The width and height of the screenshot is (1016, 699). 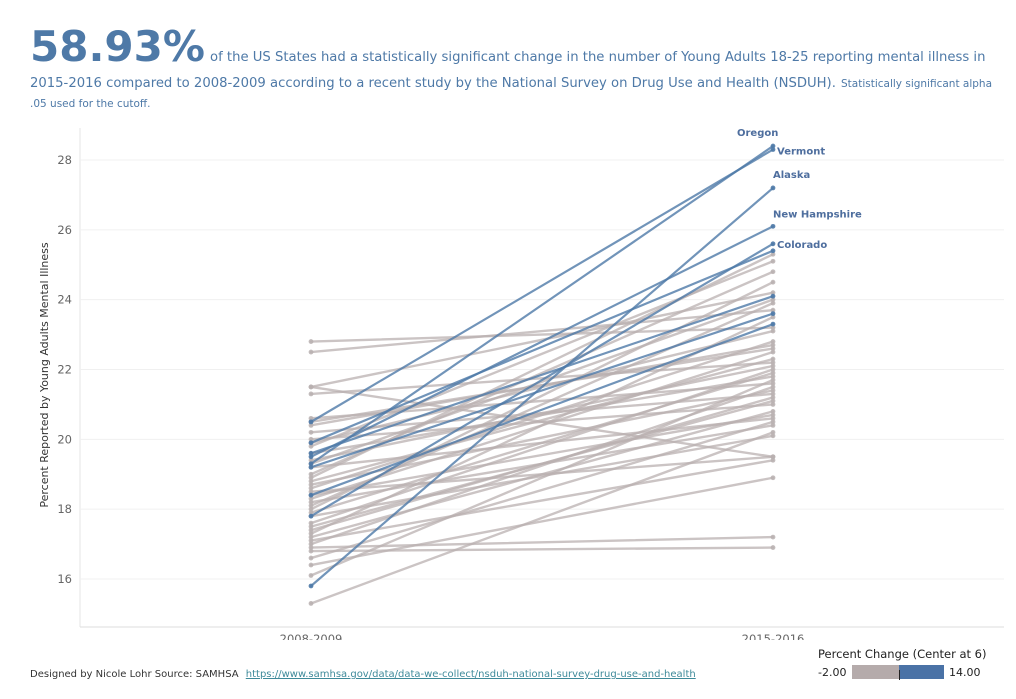 I want to click on y-tick-label: 20, so click(x=64, y=439).